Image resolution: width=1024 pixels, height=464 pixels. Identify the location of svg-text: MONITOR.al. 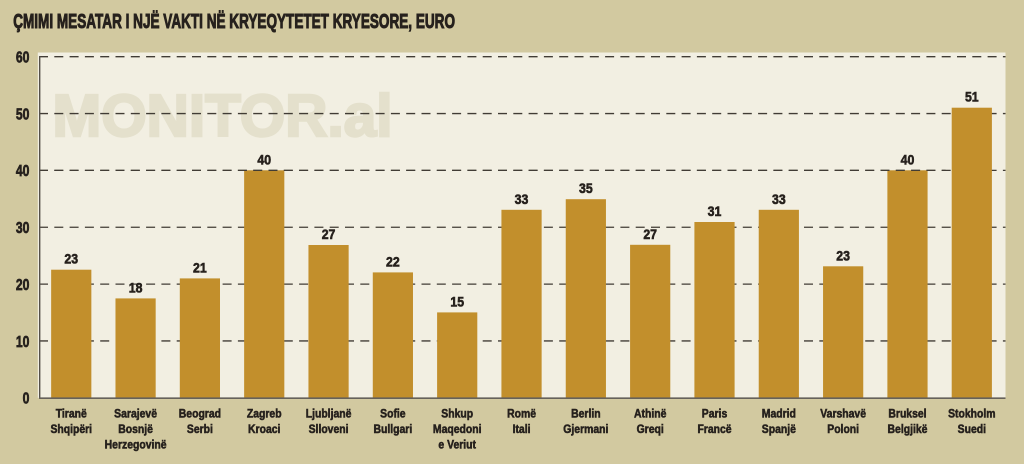
(223, 116).